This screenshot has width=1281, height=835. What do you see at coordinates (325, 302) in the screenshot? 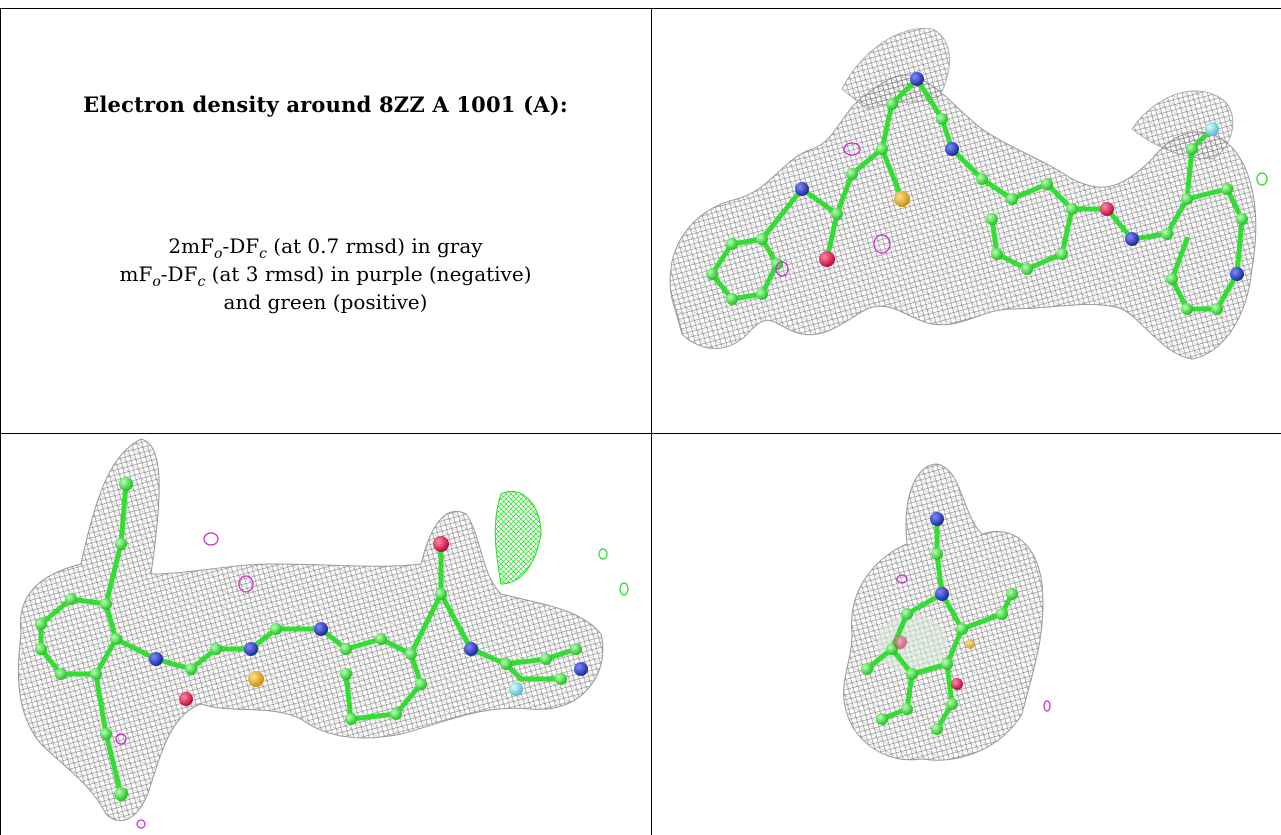
I see `legend-line-colors: and green (positive)` at bounding box center [325, 302].